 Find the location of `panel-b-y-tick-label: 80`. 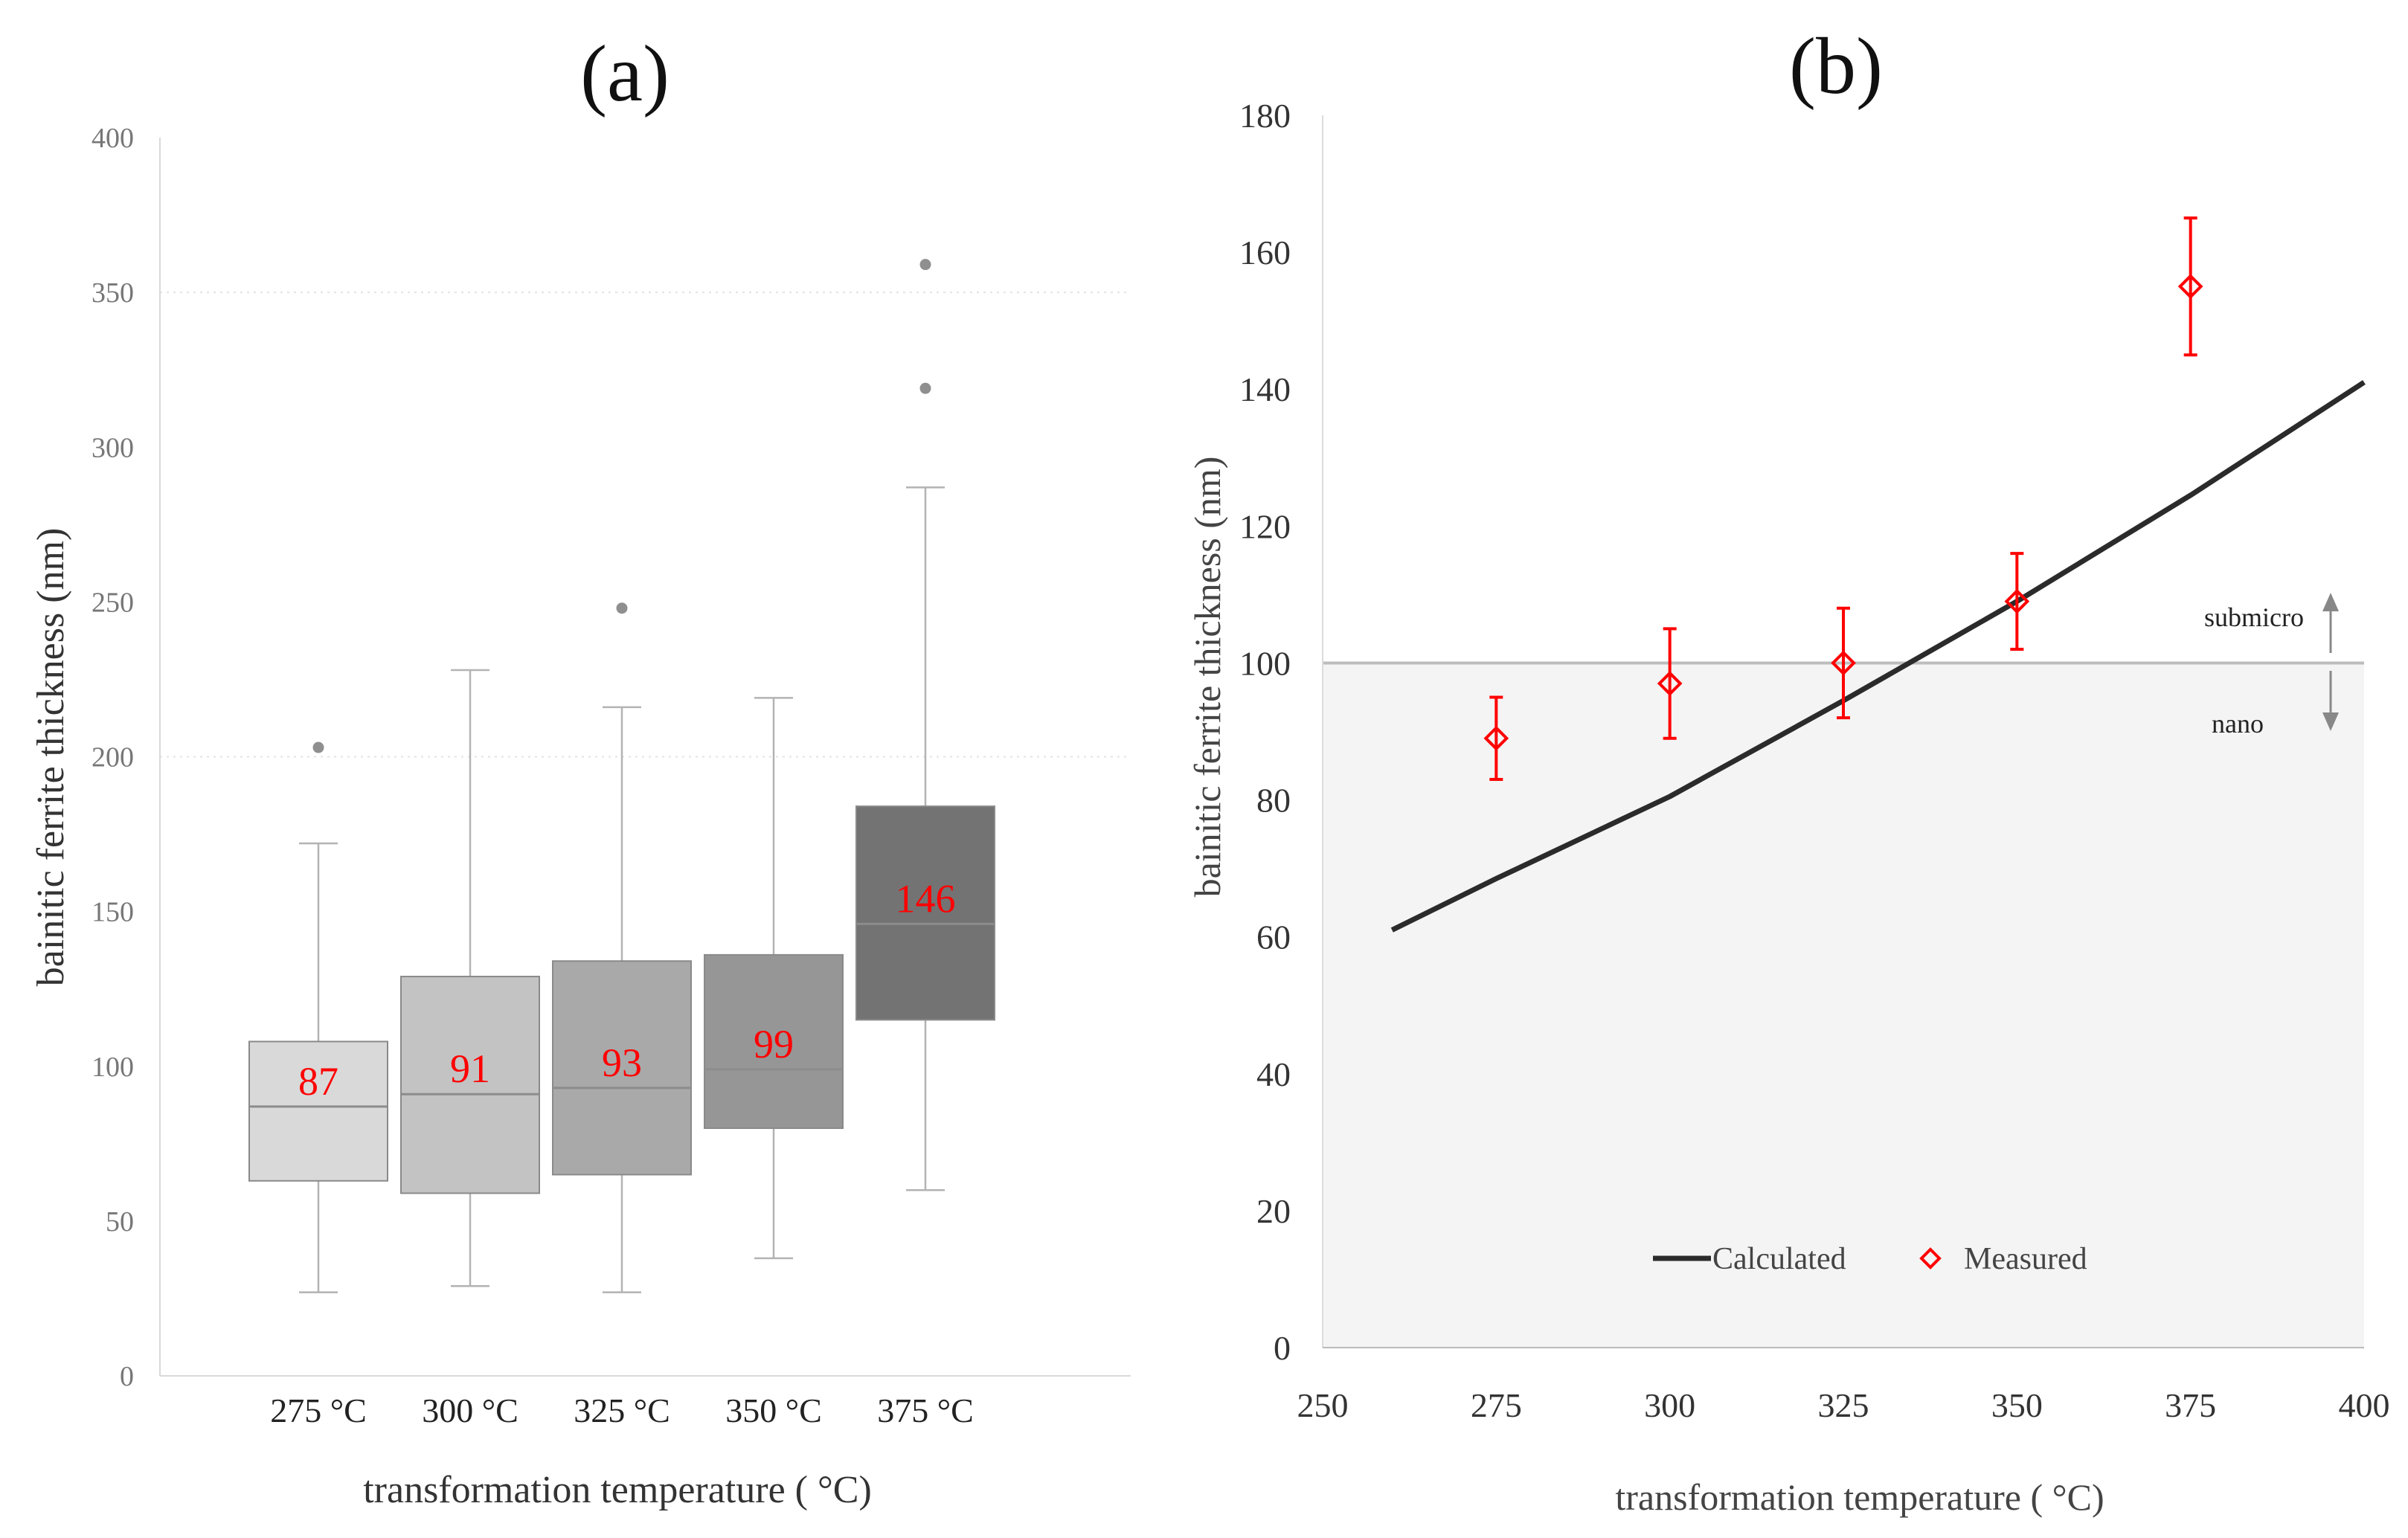

panel-b-y-tick-label: 80 is located at coordinates (1273, 801).